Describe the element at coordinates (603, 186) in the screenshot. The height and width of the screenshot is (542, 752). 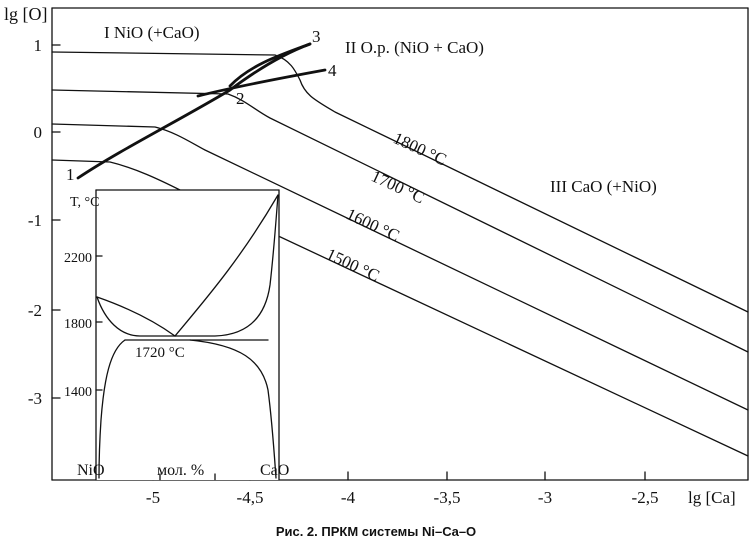
I see `region-label-III: III CaO (+NiO)` at that location.